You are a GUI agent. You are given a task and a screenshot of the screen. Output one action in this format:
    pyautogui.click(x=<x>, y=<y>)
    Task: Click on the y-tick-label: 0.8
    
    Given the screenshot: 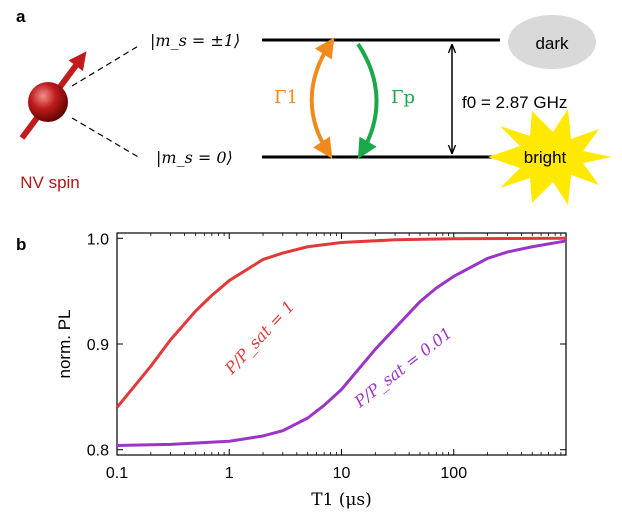 What is the action you would take?
    pyautogui.click(x=98, y=451)
    